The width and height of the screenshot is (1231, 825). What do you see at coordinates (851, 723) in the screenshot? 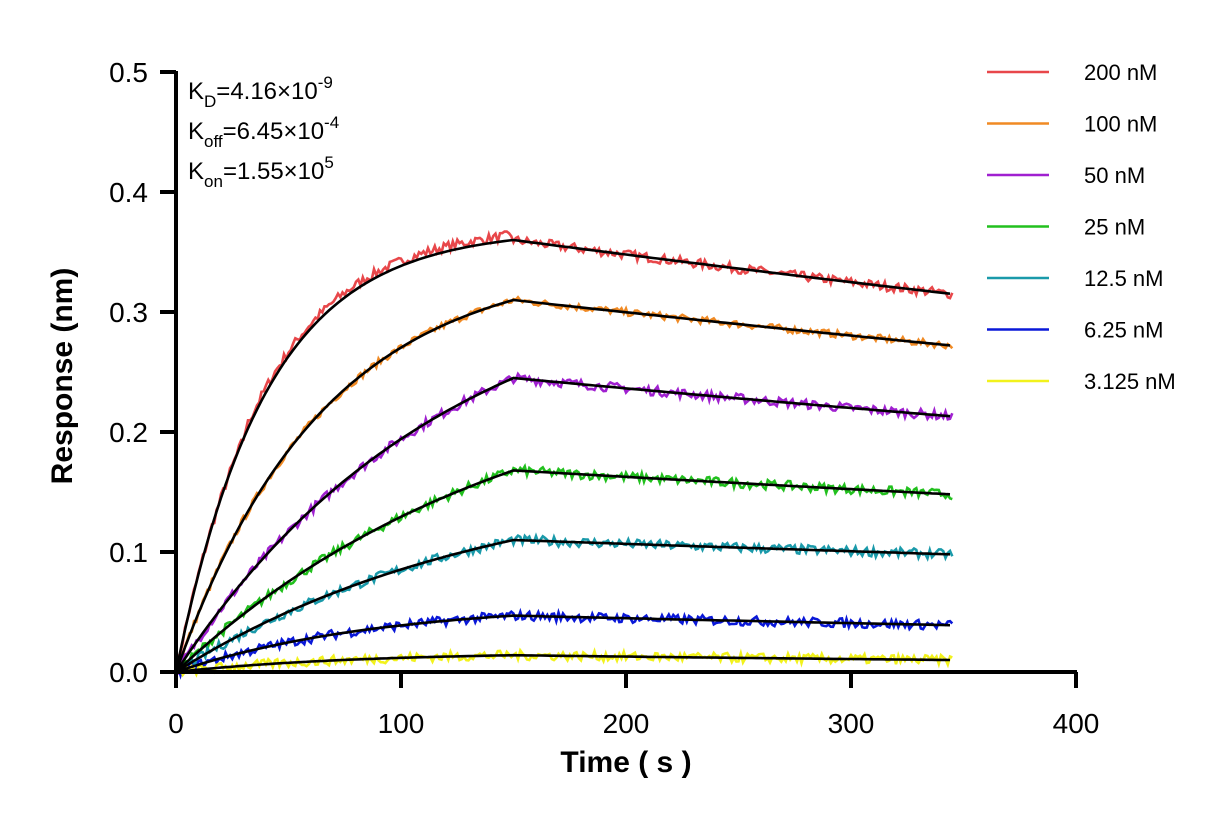
I see `x-tick-label: 300` at bounding box center [851, 723].